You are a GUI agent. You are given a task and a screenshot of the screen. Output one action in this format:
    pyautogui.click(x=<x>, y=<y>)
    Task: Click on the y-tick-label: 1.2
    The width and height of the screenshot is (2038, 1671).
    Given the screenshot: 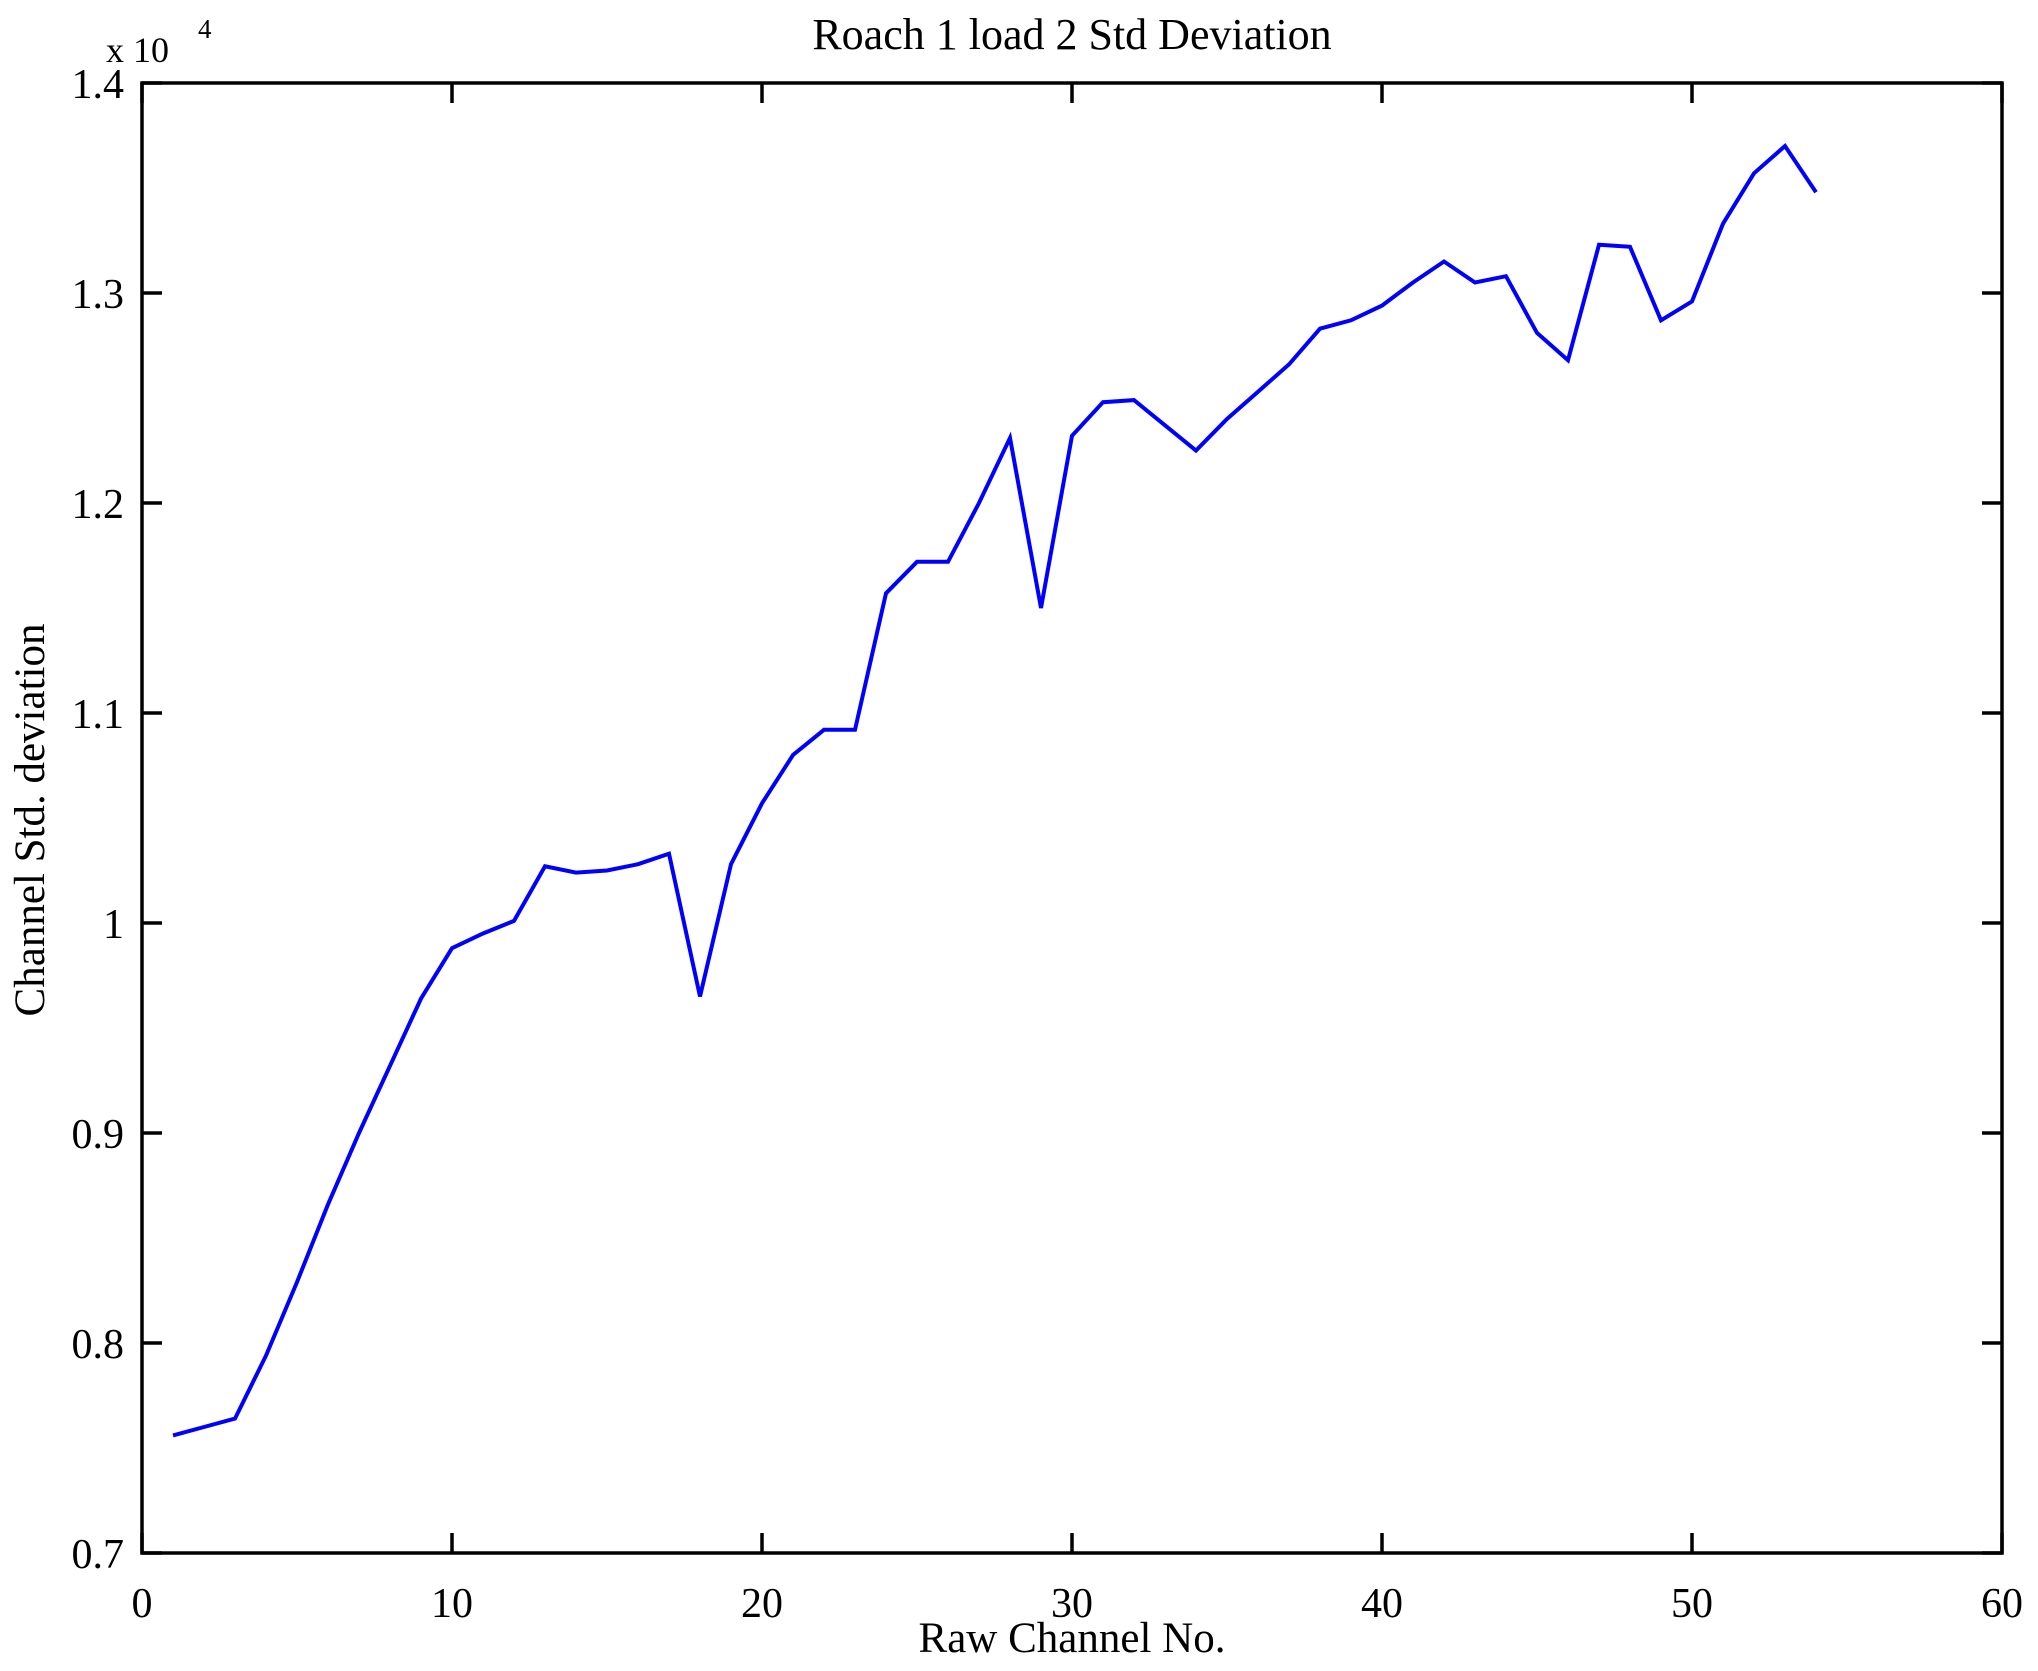 What is the action you would take?
    pyautogui.click(x=98, y=505)
    